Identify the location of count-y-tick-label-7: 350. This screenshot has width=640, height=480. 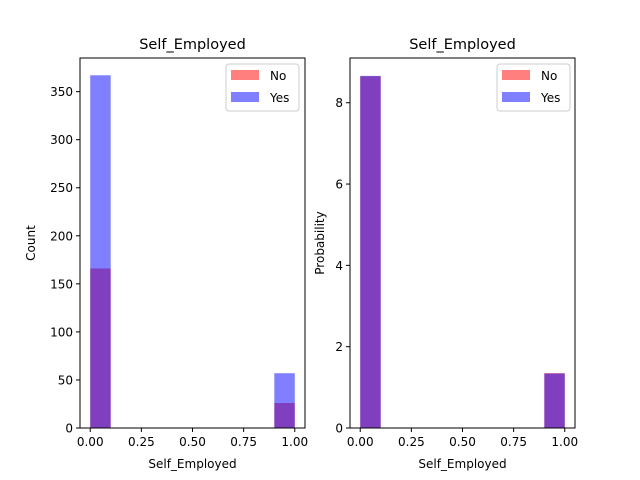
(61, 92).